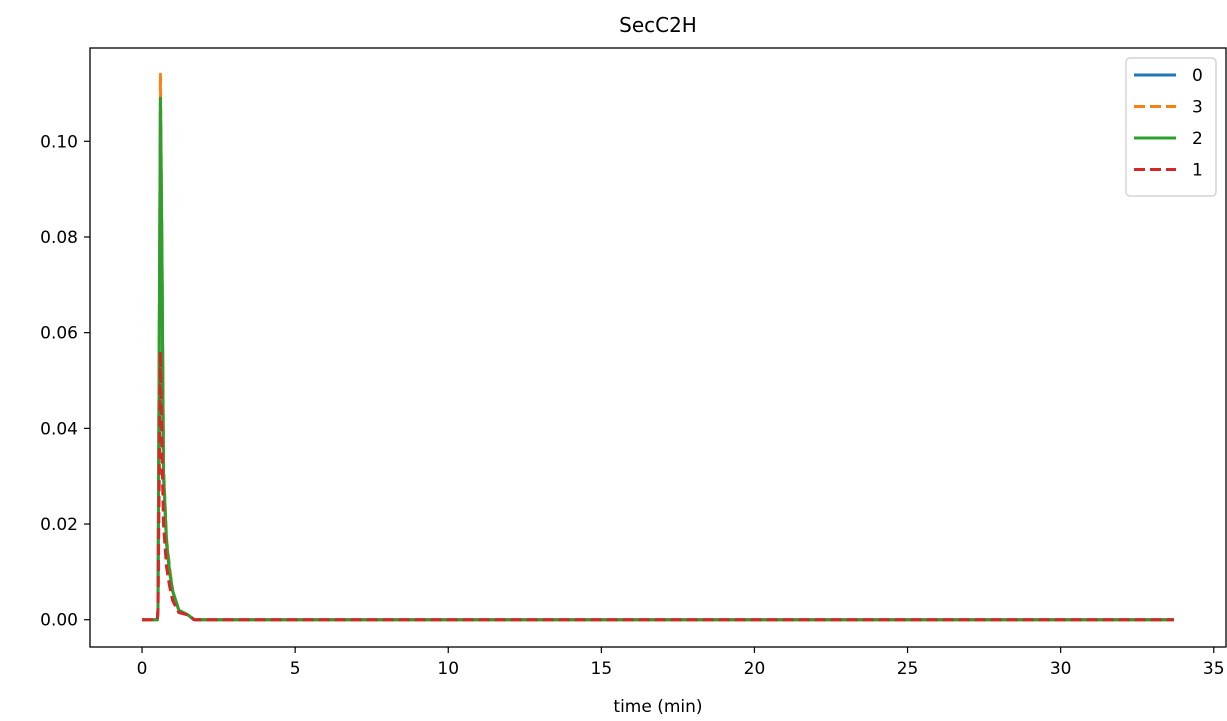 The width and height of the screenshot is (1227, 721). Describe the element at coordinates (908, 669) in the screenshot. I see `x-tick-label: 25` at that location.